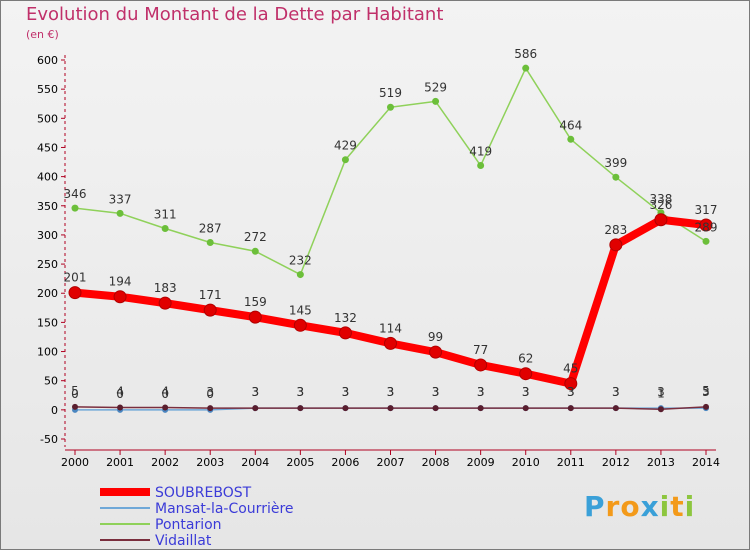  What do you see at coordinates (677, 506) in the screenshot?
I see `logo-letter: t` at bounding box center [677, 506].